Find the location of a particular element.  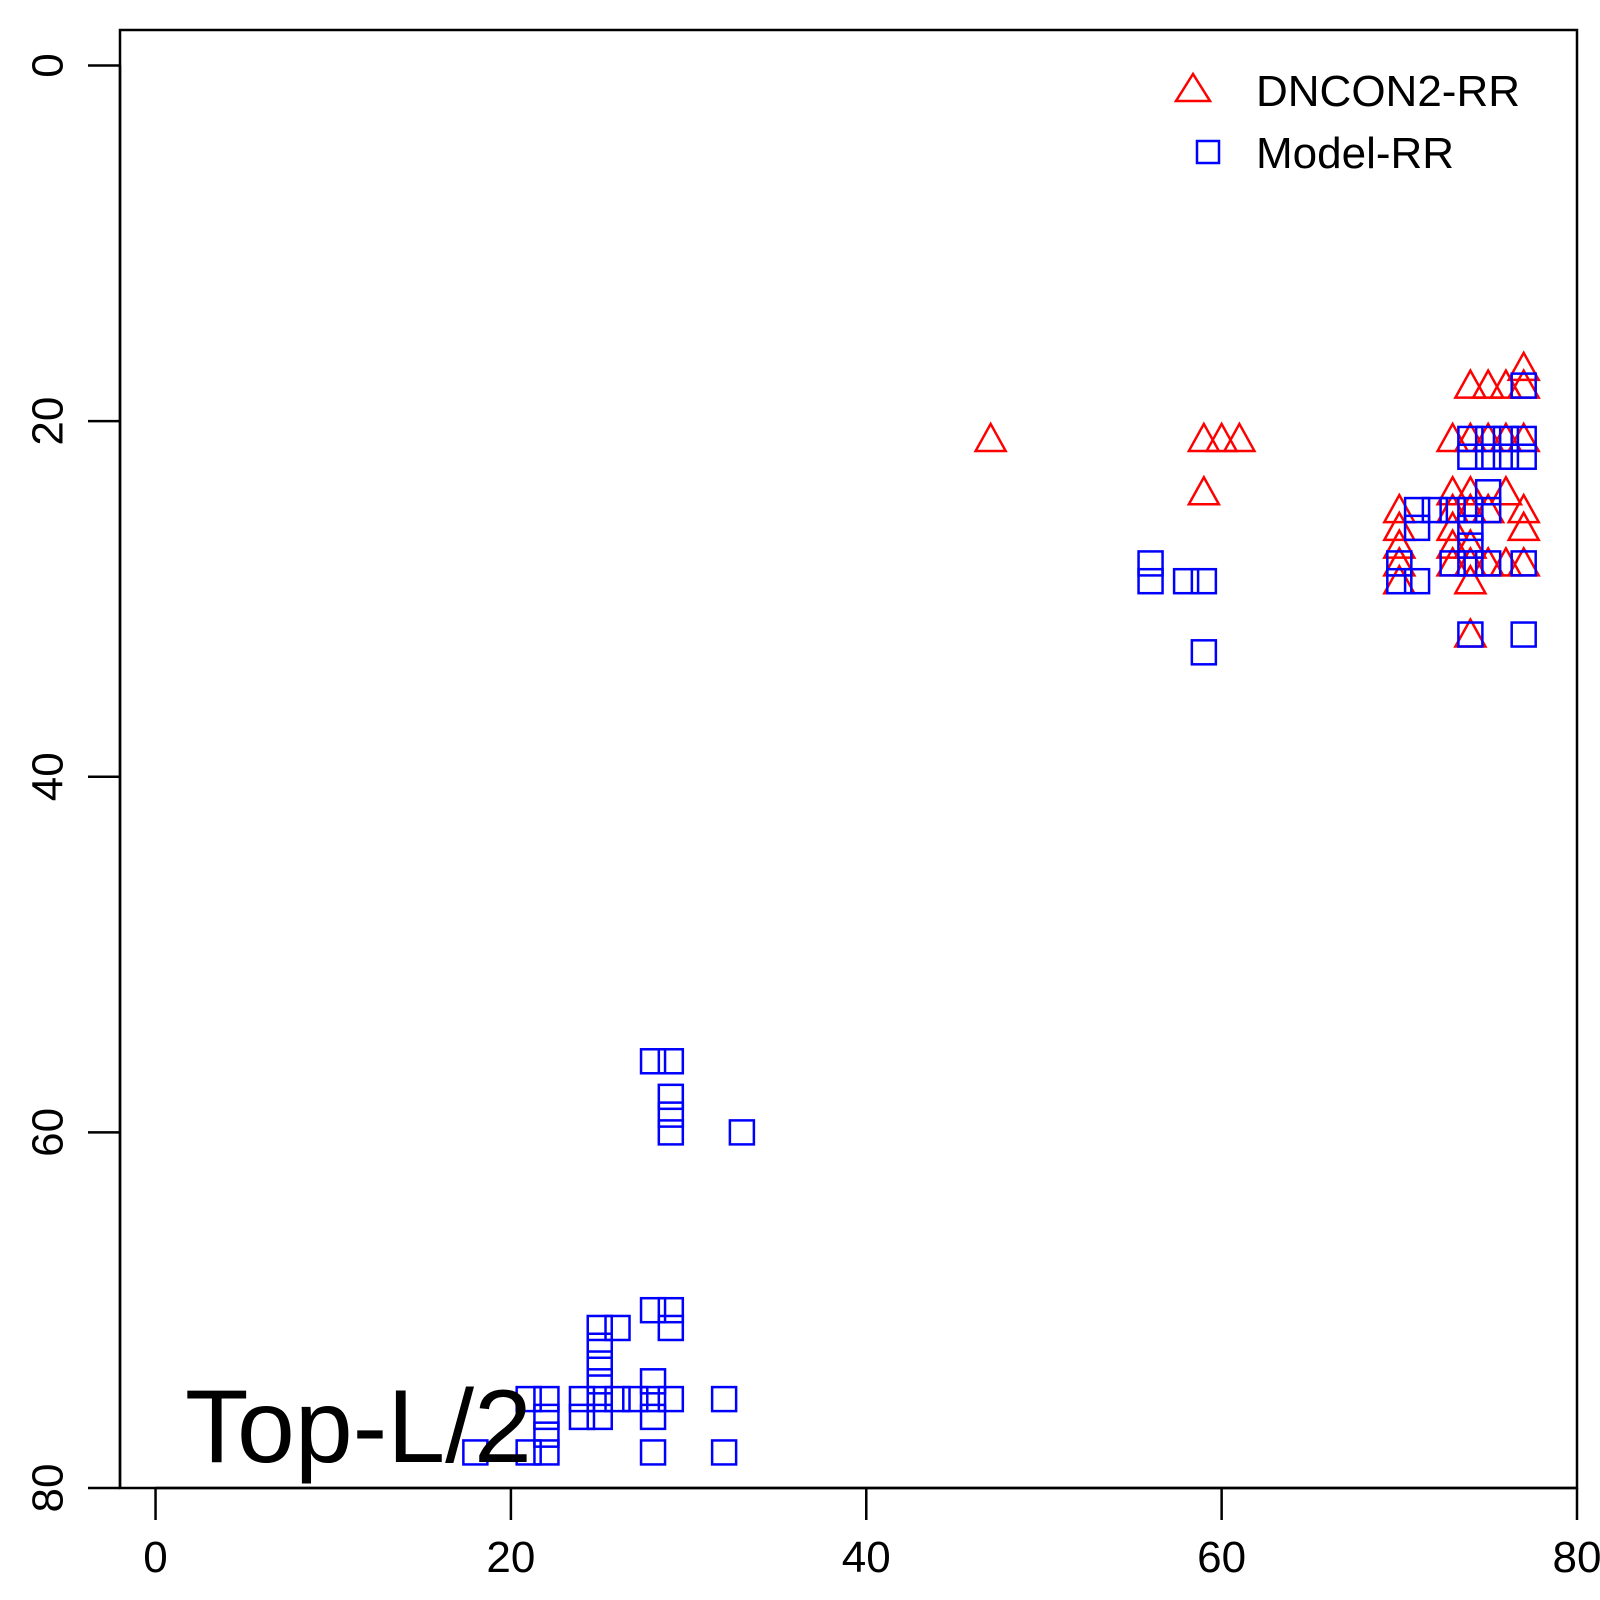

y-axis: 0 20 40 60 80 is located at coordinates (73, 783).